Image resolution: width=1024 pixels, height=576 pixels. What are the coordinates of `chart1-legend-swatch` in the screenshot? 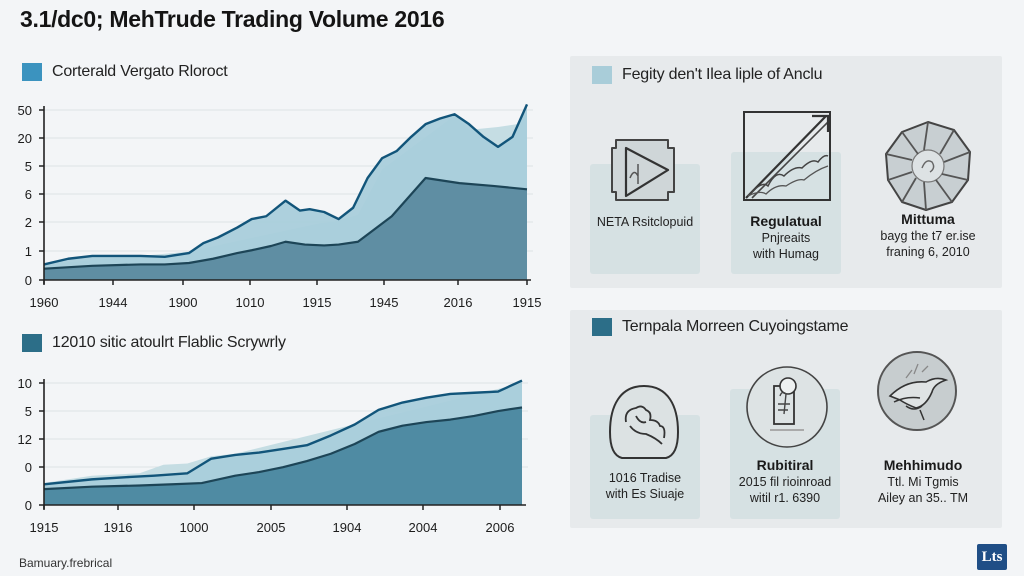 It's located at (32, 72).